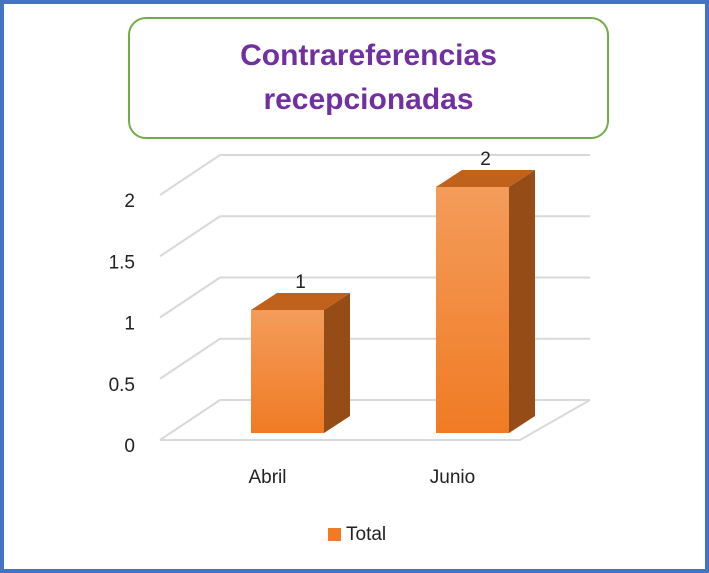 The image size is (709, 573). I want to click on x-tick-label: Abril, so click(267, 477).